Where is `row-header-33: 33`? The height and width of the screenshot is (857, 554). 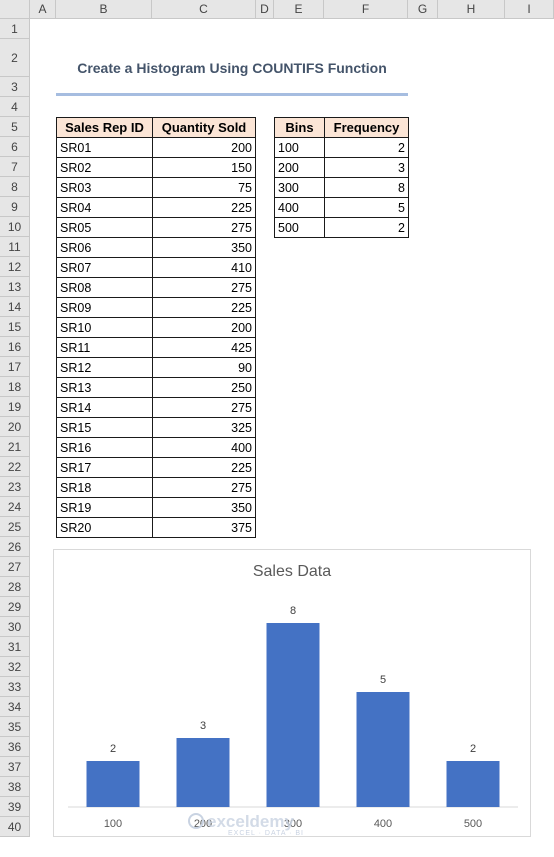
row-header-33: 33 is located at coordinates (15, 687).